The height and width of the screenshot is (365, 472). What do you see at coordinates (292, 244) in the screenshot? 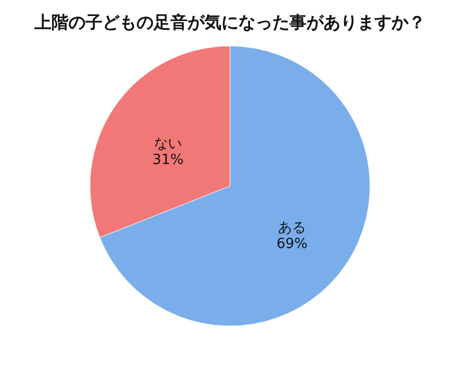
I see `data-label: 69%` at bounding box center [292, 244].